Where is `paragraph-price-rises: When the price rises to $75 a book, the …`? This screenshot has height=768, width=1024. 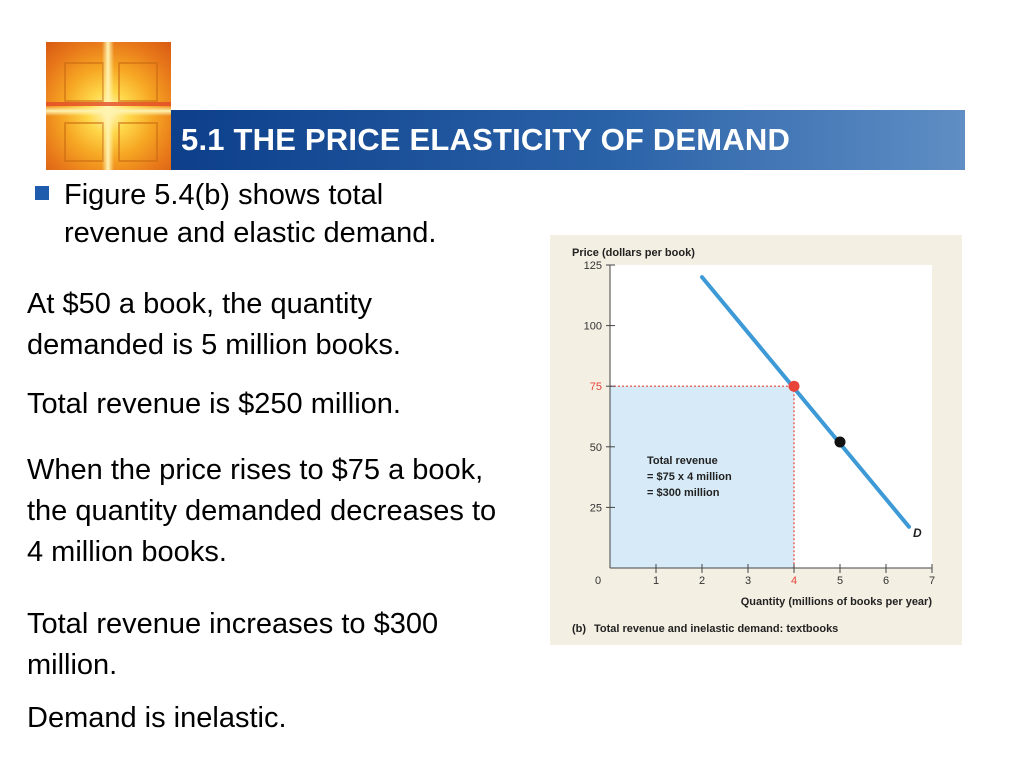 paragraph-price-rises: When the price rises to $75 a book, the … is located at coordinates (262, 511).